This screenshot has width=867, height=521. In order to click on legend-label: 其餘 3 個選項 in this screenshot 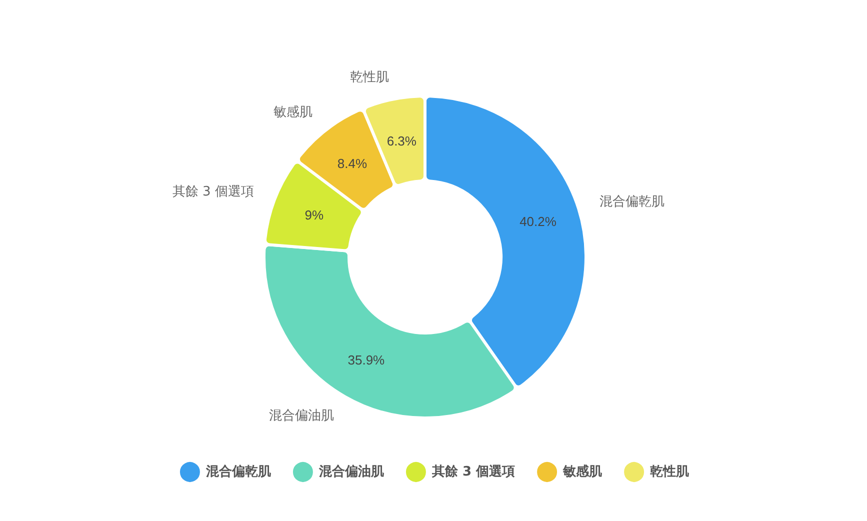, I will do `click(473, 472)`.